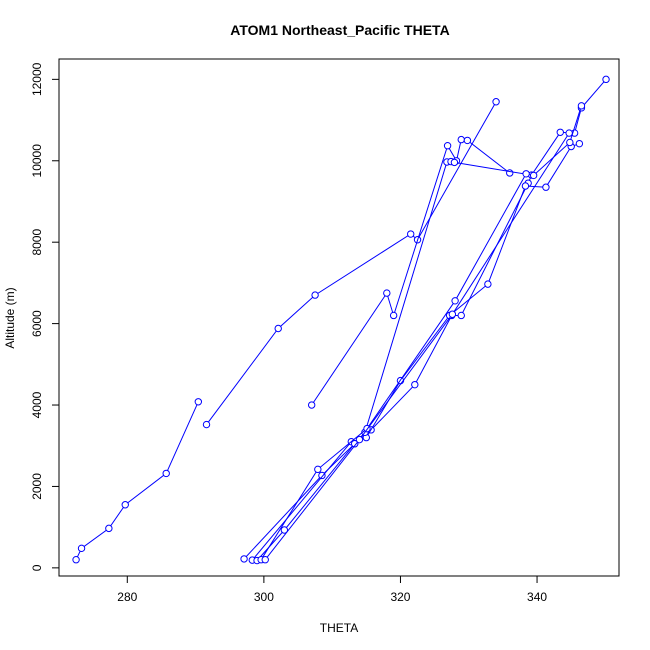 The height and width of the screenshot is (650, 650). I want to click on x-axis: 280 300 320 340, so click(332, 589).